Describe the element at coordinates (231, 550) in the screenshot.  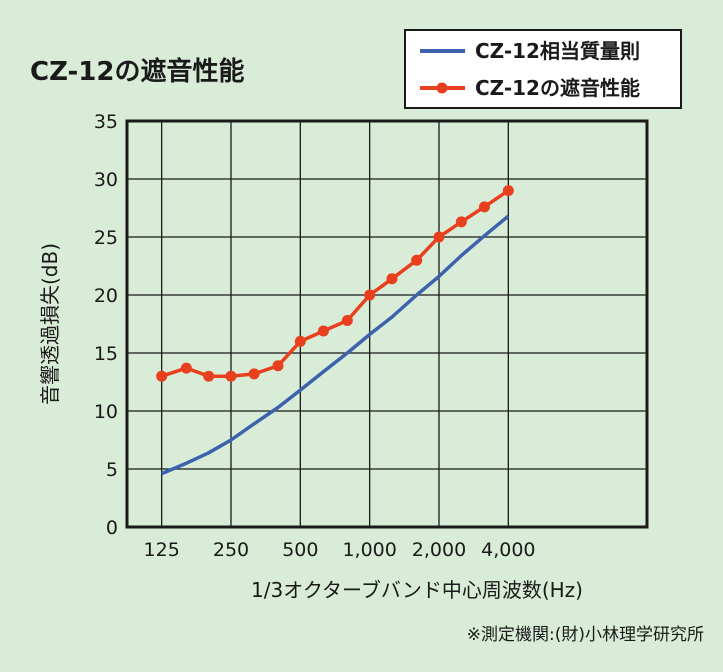
I see `x-tick-label: 250` at that location.